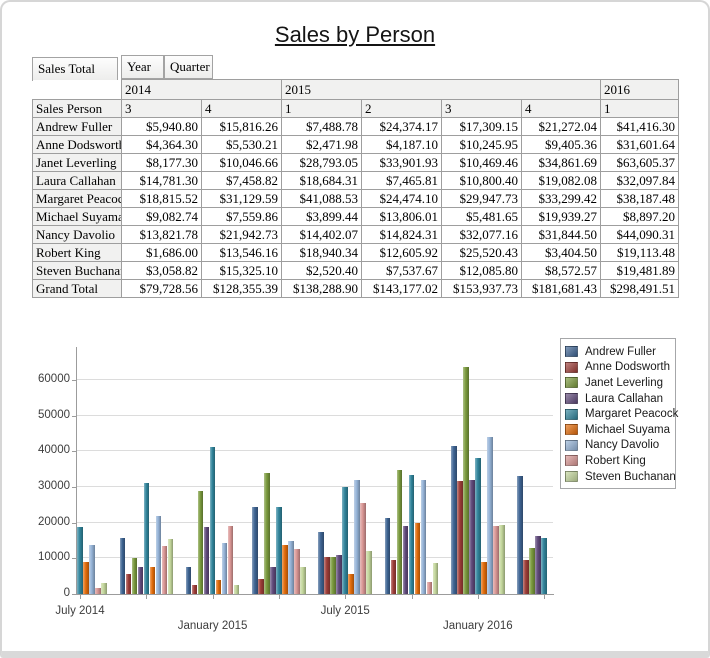  What do you see at coordinates (544, 565) in the screenshot?
I see `bar-margaret-peacock-2016-Q2-(clipped)` at bounding box center [544, 565].